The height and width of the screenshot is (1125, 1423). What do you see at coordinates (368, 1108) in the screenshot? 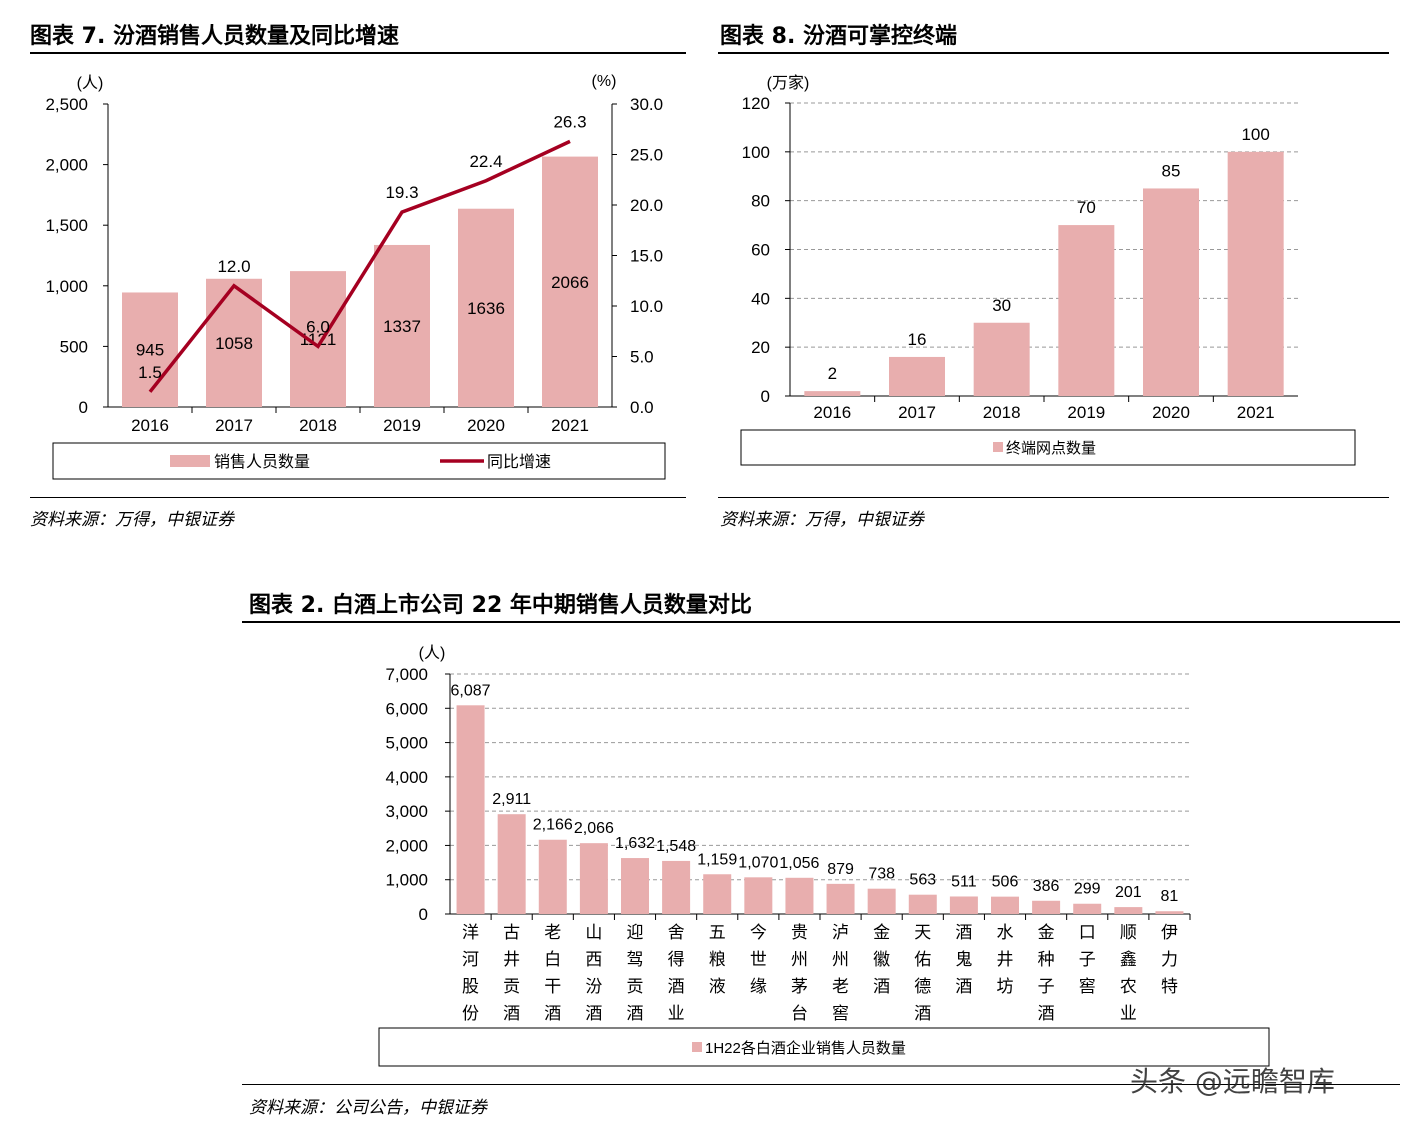
I see `chart2-source: 资料来源：公司公告，中银证券` at bounding box center [368, 1108].